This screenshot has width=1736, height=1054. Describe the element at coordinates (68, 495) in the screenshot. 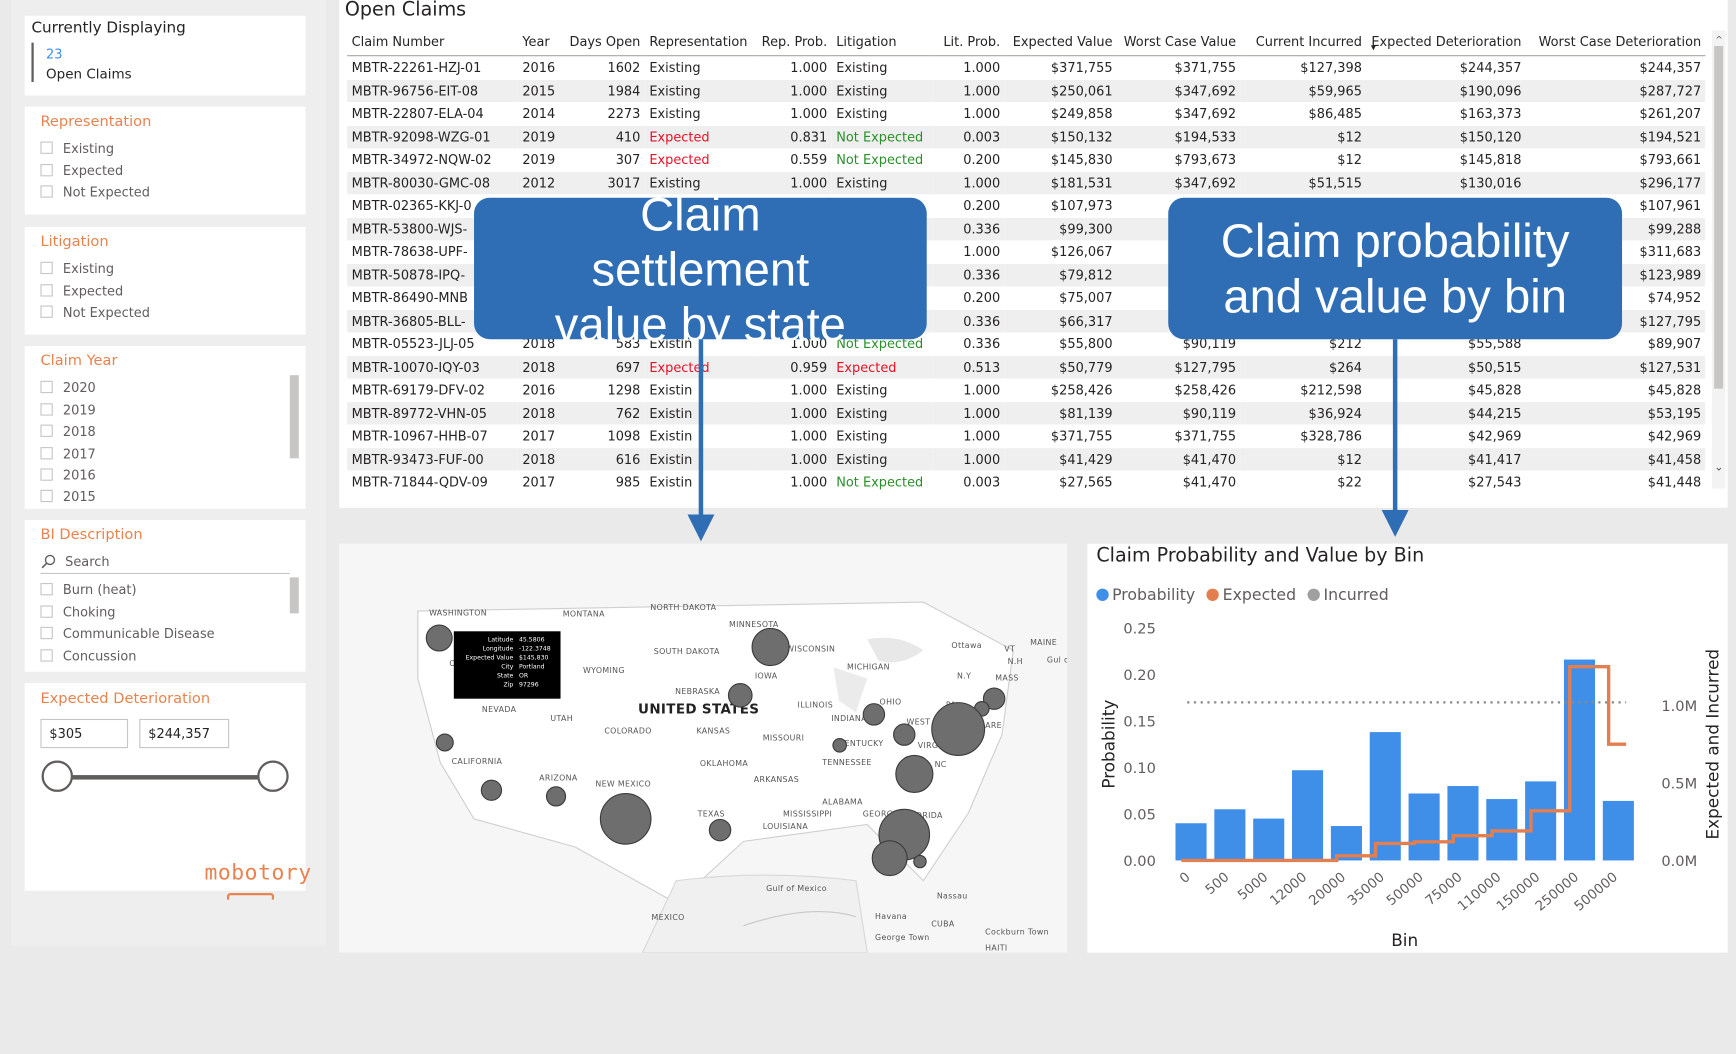

I see `claim-year-option-2015: 2015` at that location.